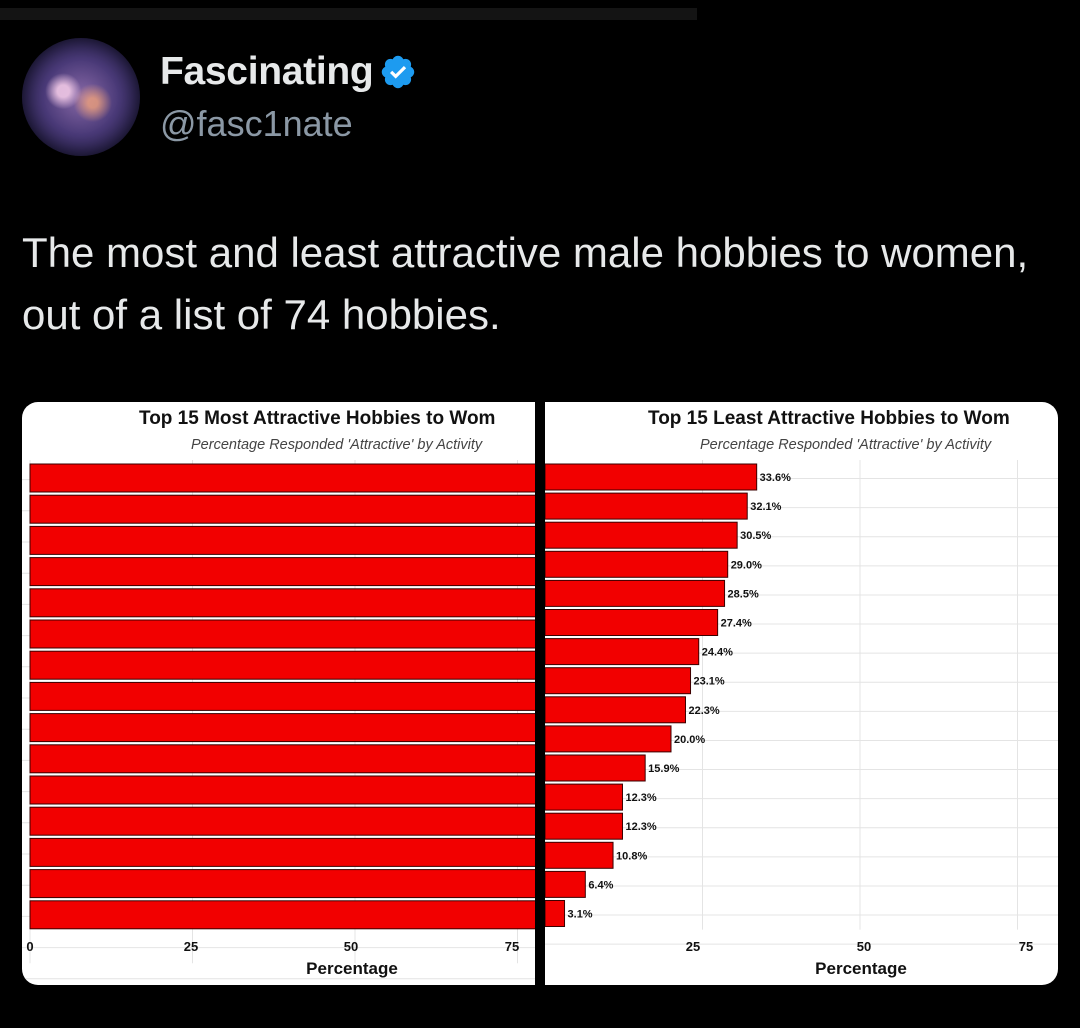 This screenshot has height=1028, width=1080. What do you see at coordinates (864, 946) in the screenshot?
I see `right-tick-label: 50` at bounding box center [864, 946].